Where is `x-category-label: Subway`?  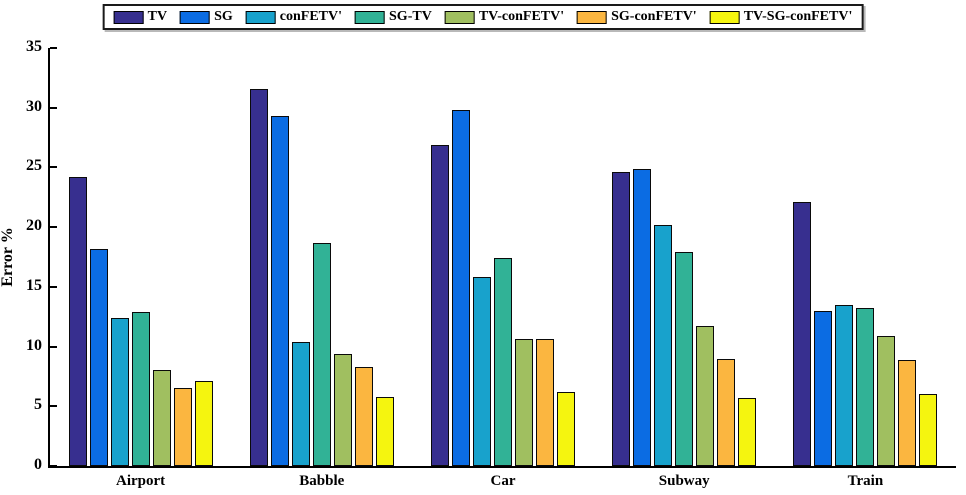
x-category-label: Subway is located at coordinates (684, 481).